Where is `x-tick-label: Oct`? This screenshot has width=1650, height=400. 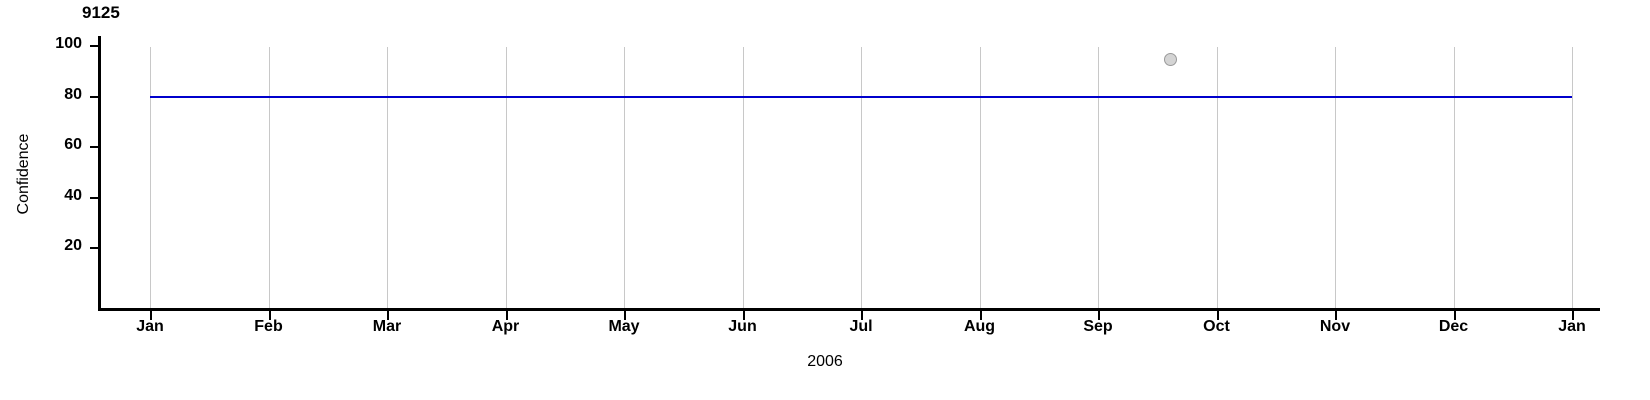 x-tick-label: Oct is located at coordinates (1216, 326).